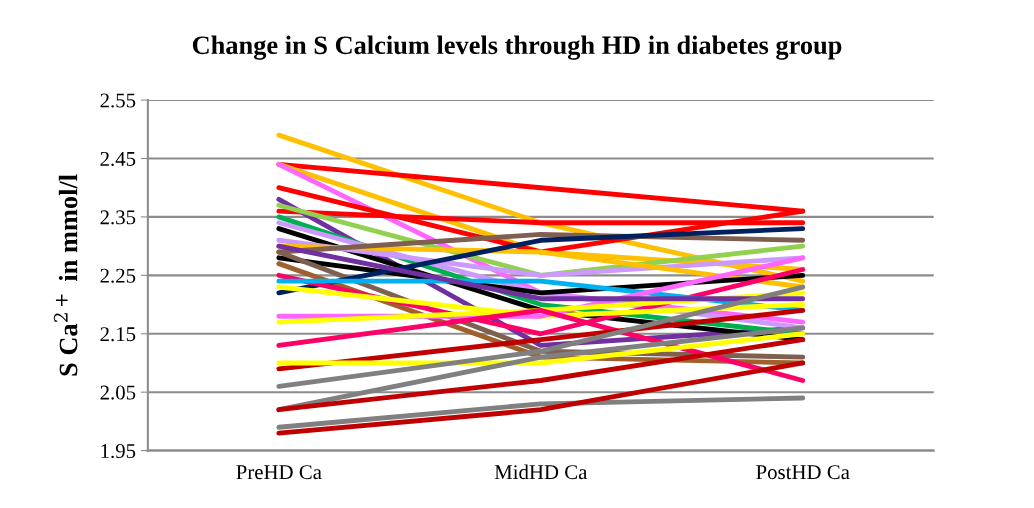 This screenshot has width=1034, height=508. I want to click on y-tick-label: 1.95, so click(118, 451).